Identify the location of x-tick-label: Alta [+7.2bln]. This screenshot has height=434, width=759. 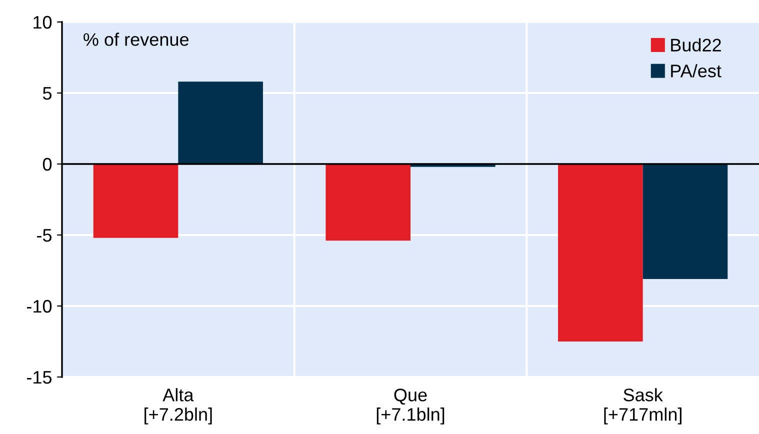
(178, 406).